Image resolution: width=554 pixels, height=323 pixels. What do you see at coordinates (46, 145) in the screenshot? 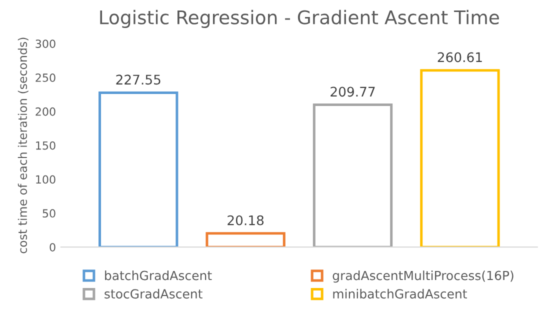
I see `y-tick-label: 150` at bounding box center [46, 145].